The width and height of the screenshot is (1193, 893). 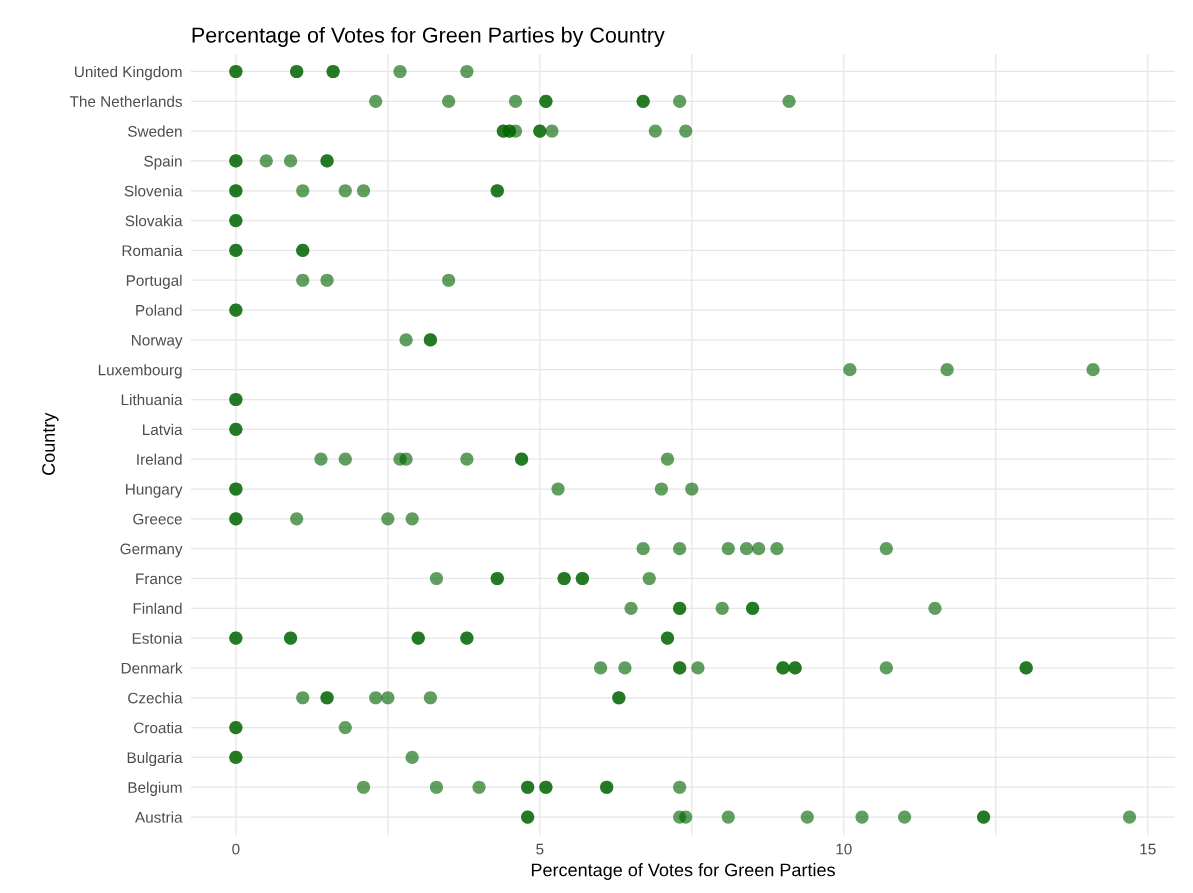 What do you see at coordinates (157, 638) in the screenshot?
I see `y-tick-label: Estonia` at bounding box center [157, 638].